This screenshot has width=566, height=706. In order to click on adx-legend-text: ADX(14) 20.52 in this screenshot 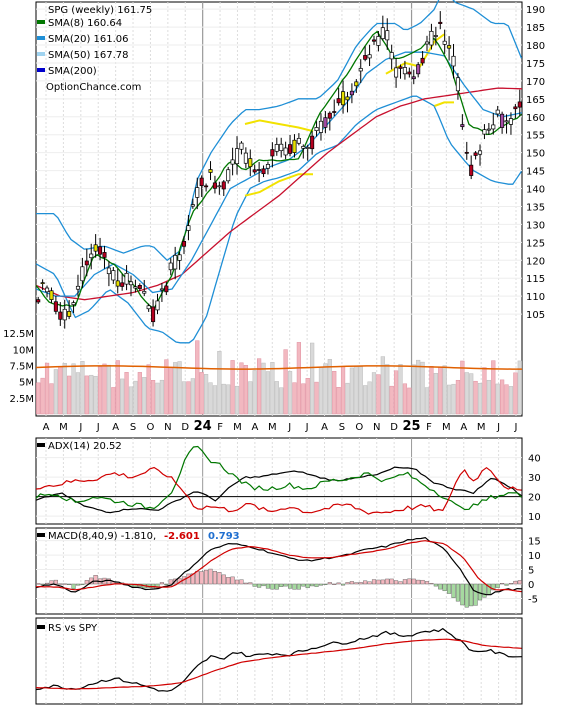, I will do `click(85, 446)`.